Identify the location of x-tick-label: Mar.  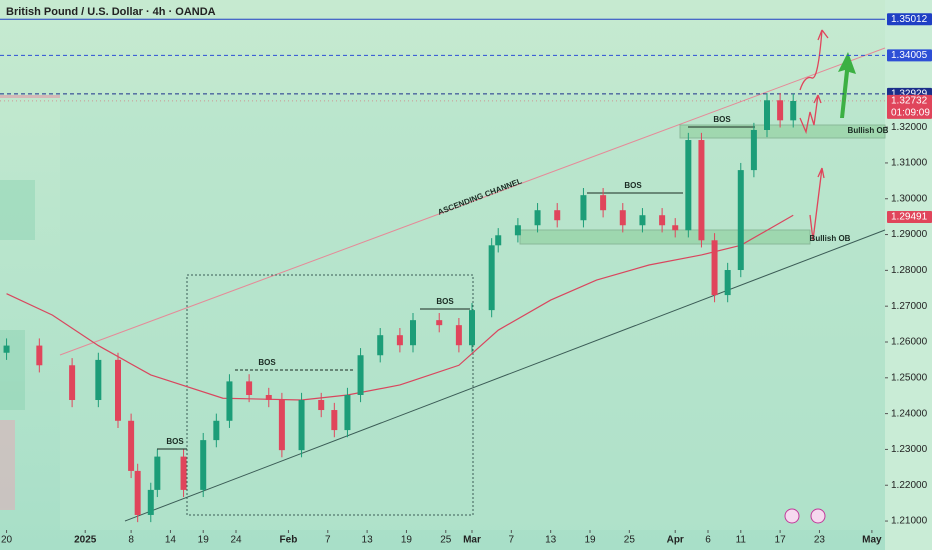
(472, 540).